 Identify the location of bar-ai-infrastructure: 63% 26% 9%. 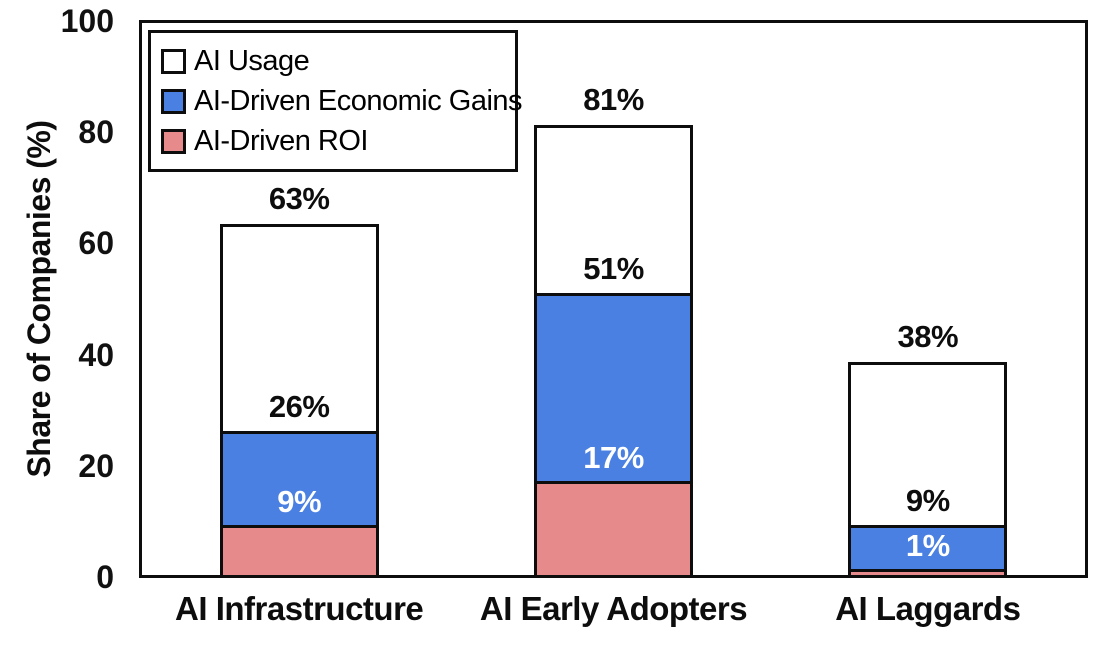
(299, 299).